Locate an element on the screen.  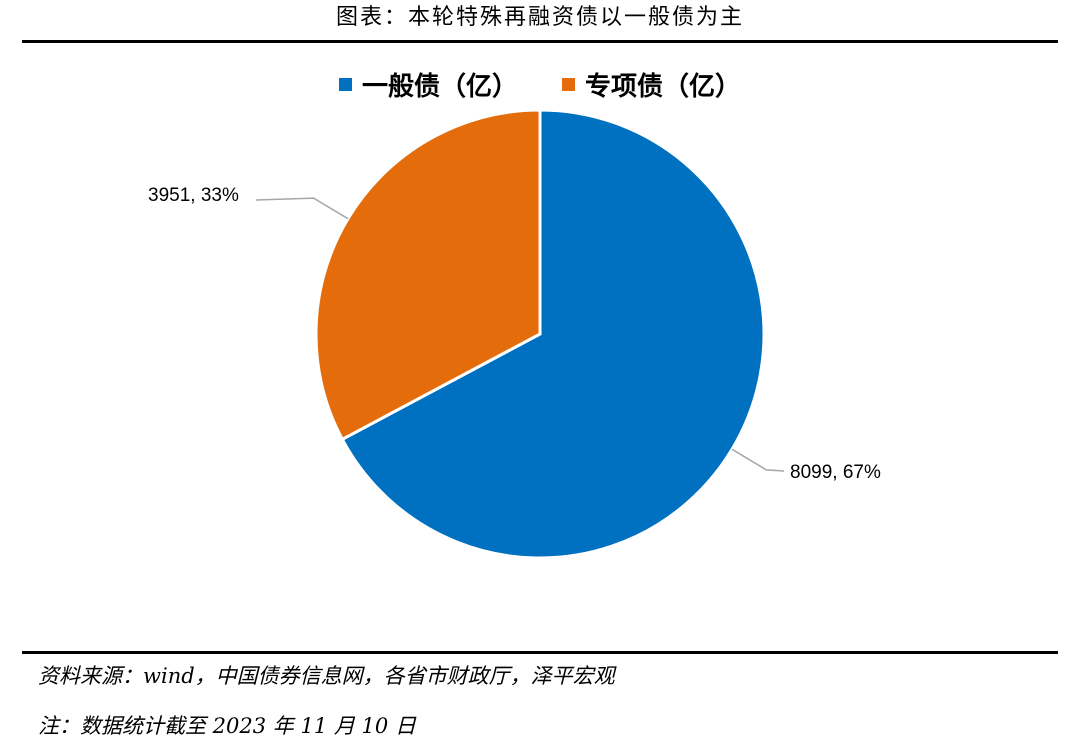
legend-item-special-bond: 专项债（亿） is located at coordinates (651, 84).